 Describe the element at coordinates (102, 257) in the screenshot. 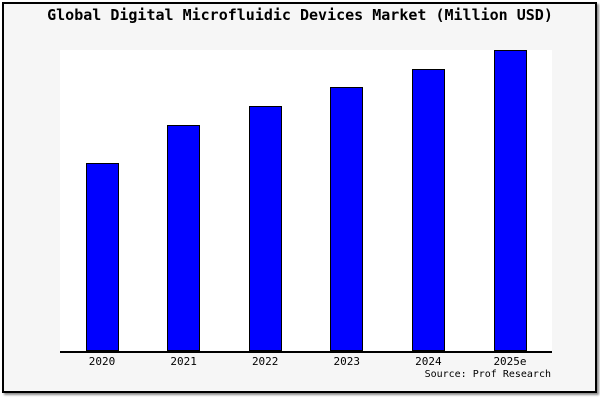

I see `bar-2020` at that location.